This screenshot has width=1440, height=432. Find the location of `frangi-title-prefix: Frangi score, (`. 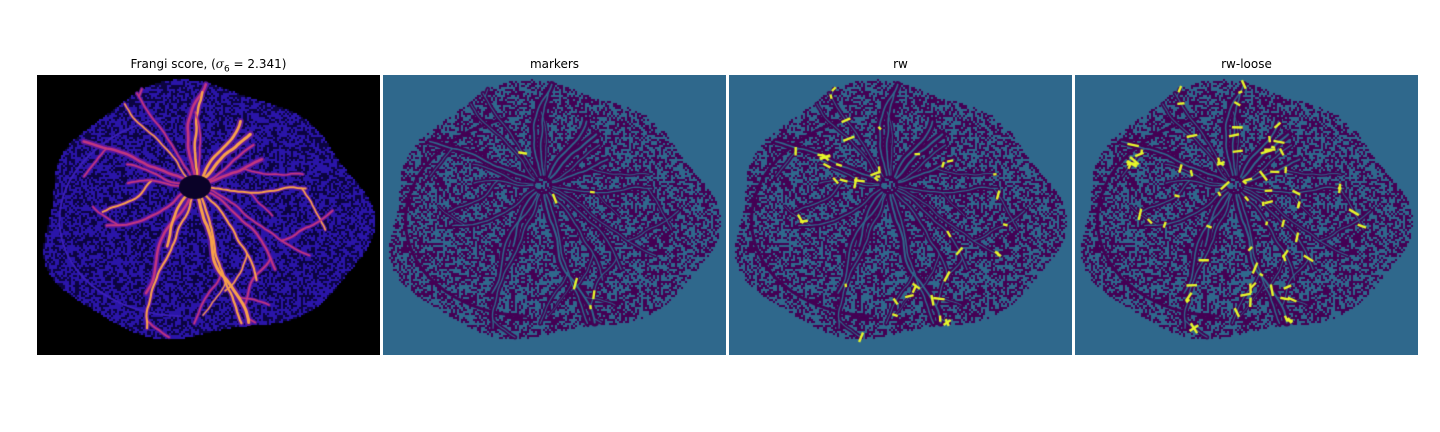

frangi-title-prefix: Frangi score, ( is located at coordinates (173, 64).